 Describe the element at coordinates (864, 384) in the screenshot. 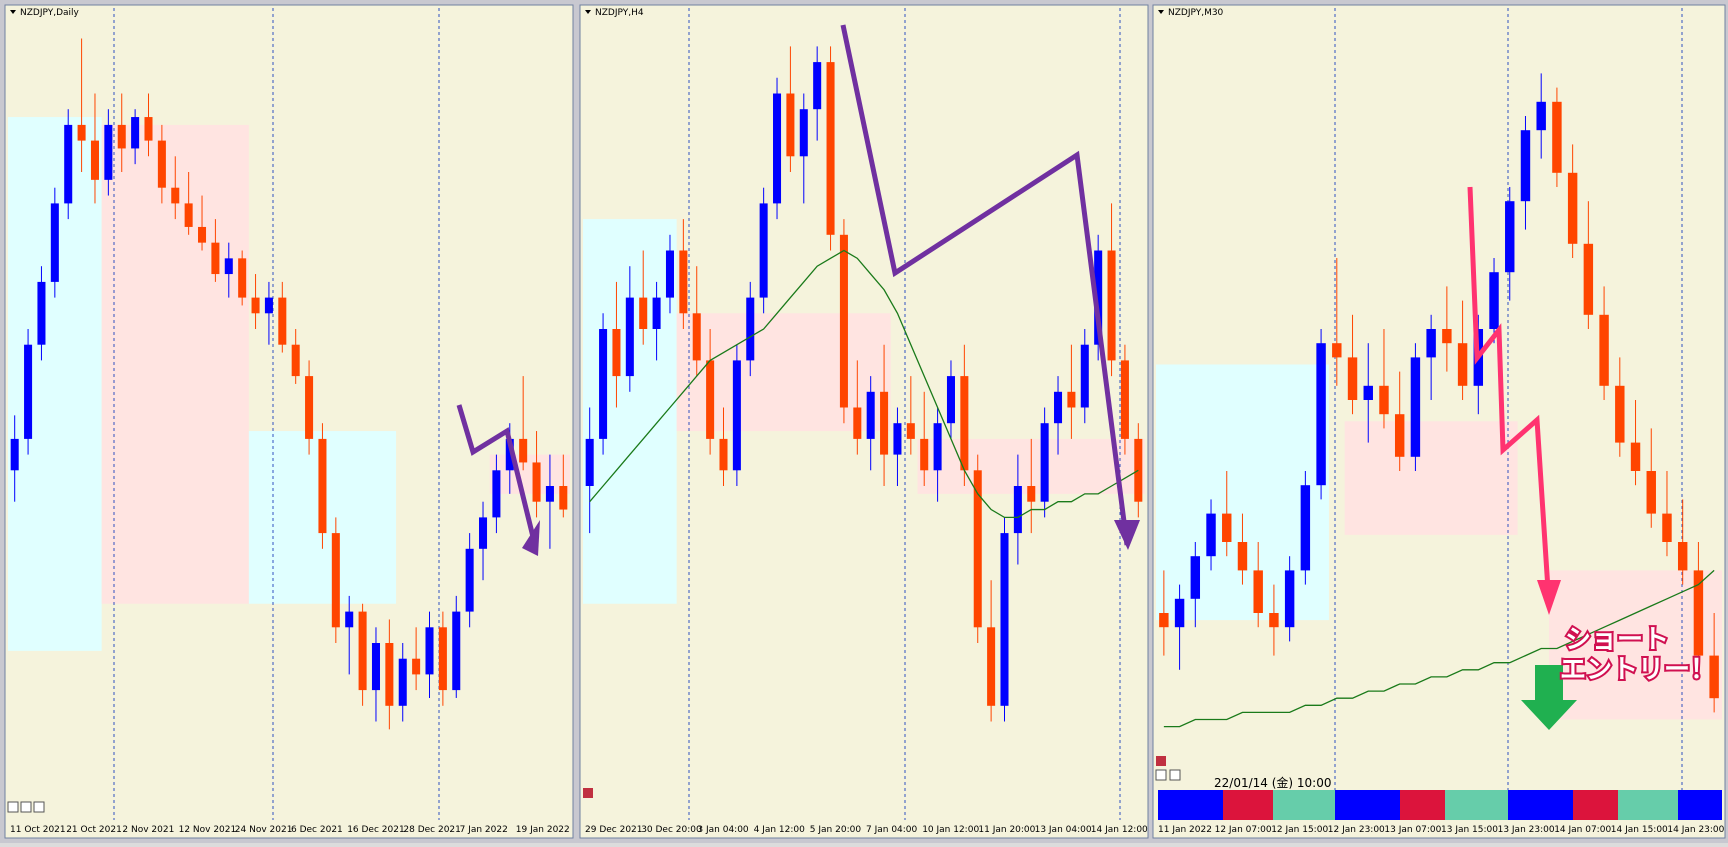

I see `moving-average` at that location.